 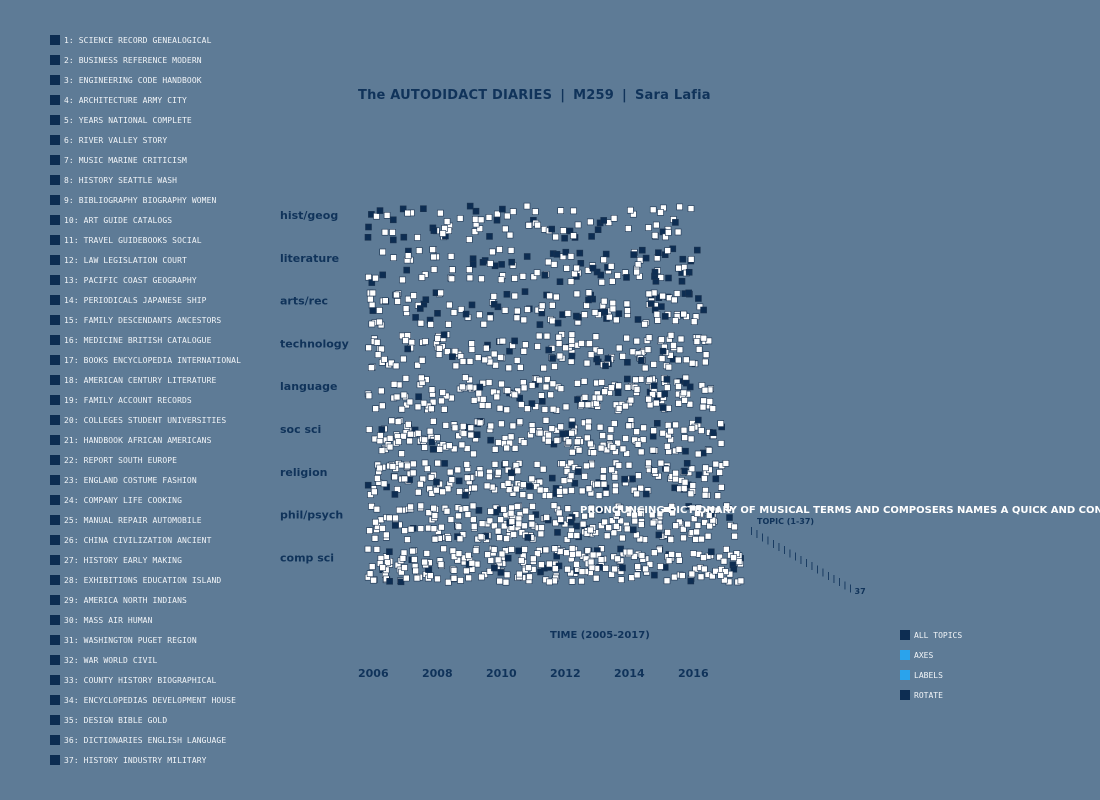 I want to click on topic-item: 18: AMERICAN CENTURY LITERATURE, so click(x=145, y=380).